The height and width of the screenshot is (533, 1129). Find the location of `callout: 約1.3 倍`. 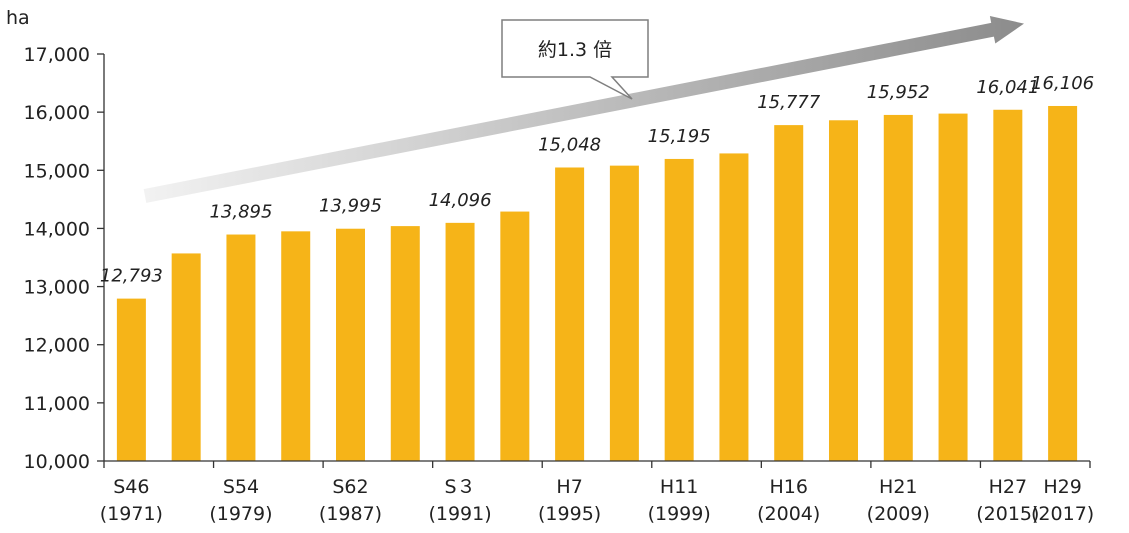

callout: 約1.3 倍 is located at coordinates (575, 59).